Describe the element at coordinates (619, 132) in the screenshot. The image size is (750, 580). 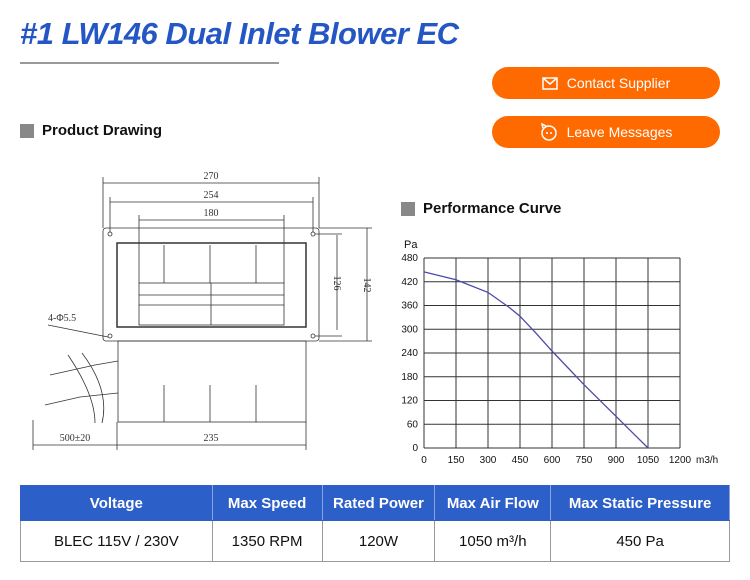
I see `leave-messages-label: Leave Messages` at that location.